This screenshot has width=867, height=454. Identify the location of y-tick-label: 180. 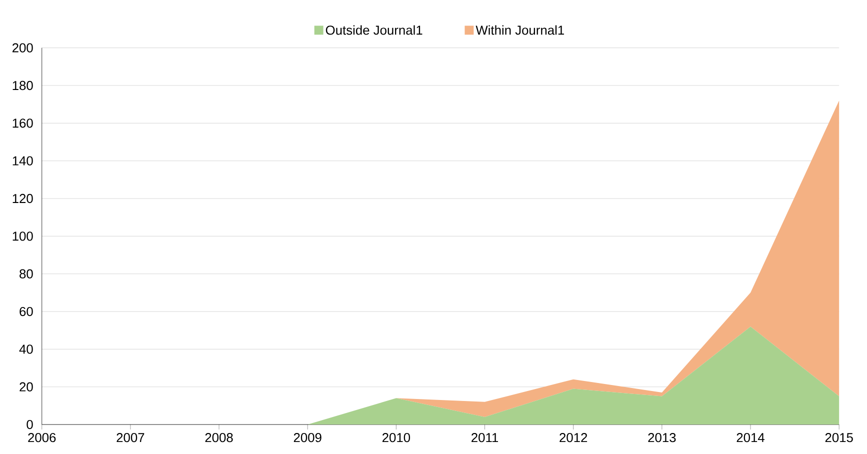
(22, 85).